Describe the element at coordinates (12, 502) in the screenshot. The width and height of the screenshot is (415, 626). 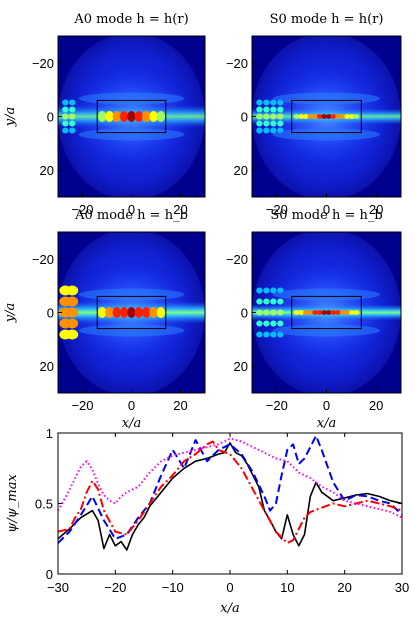
I see `y-axis-label: ψ/ψ_max` at that location.